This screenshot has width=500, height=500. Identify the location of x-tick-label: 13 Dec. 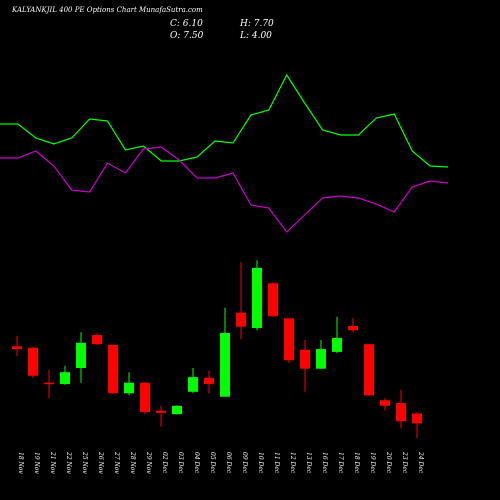
(308, 463).